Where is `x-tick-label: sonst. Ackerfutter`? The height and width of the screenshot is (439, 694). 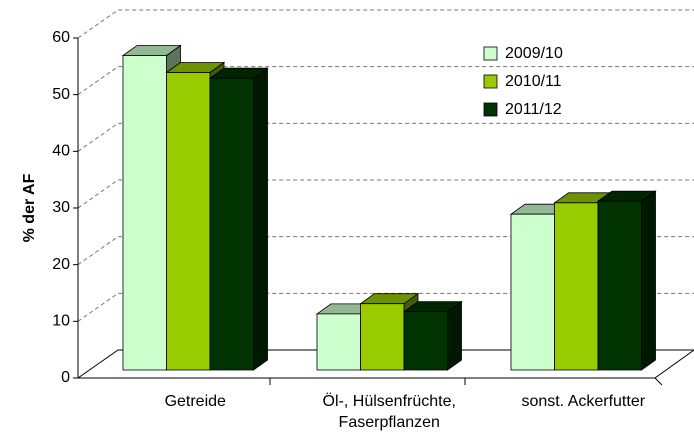
x-tick-label: sonst. Ackerfutter is located at coordinates (583, 401).